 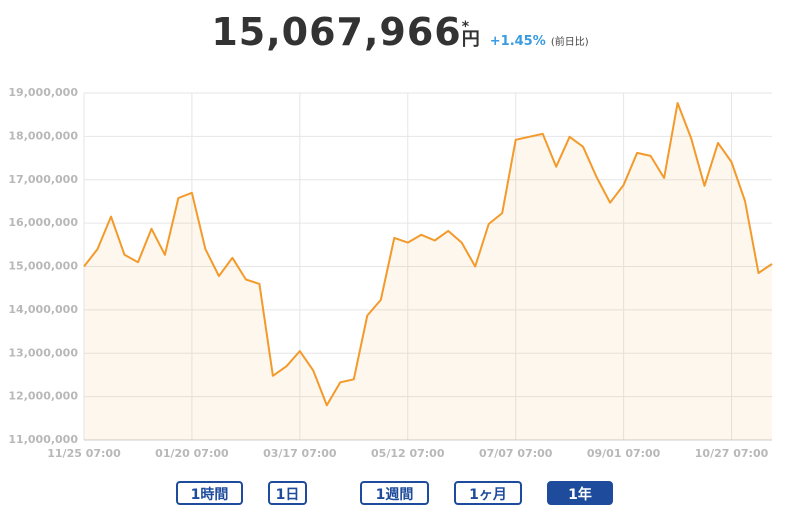 I want to click on y-tick-label: 15,000,000, so click(x=43, y=266).